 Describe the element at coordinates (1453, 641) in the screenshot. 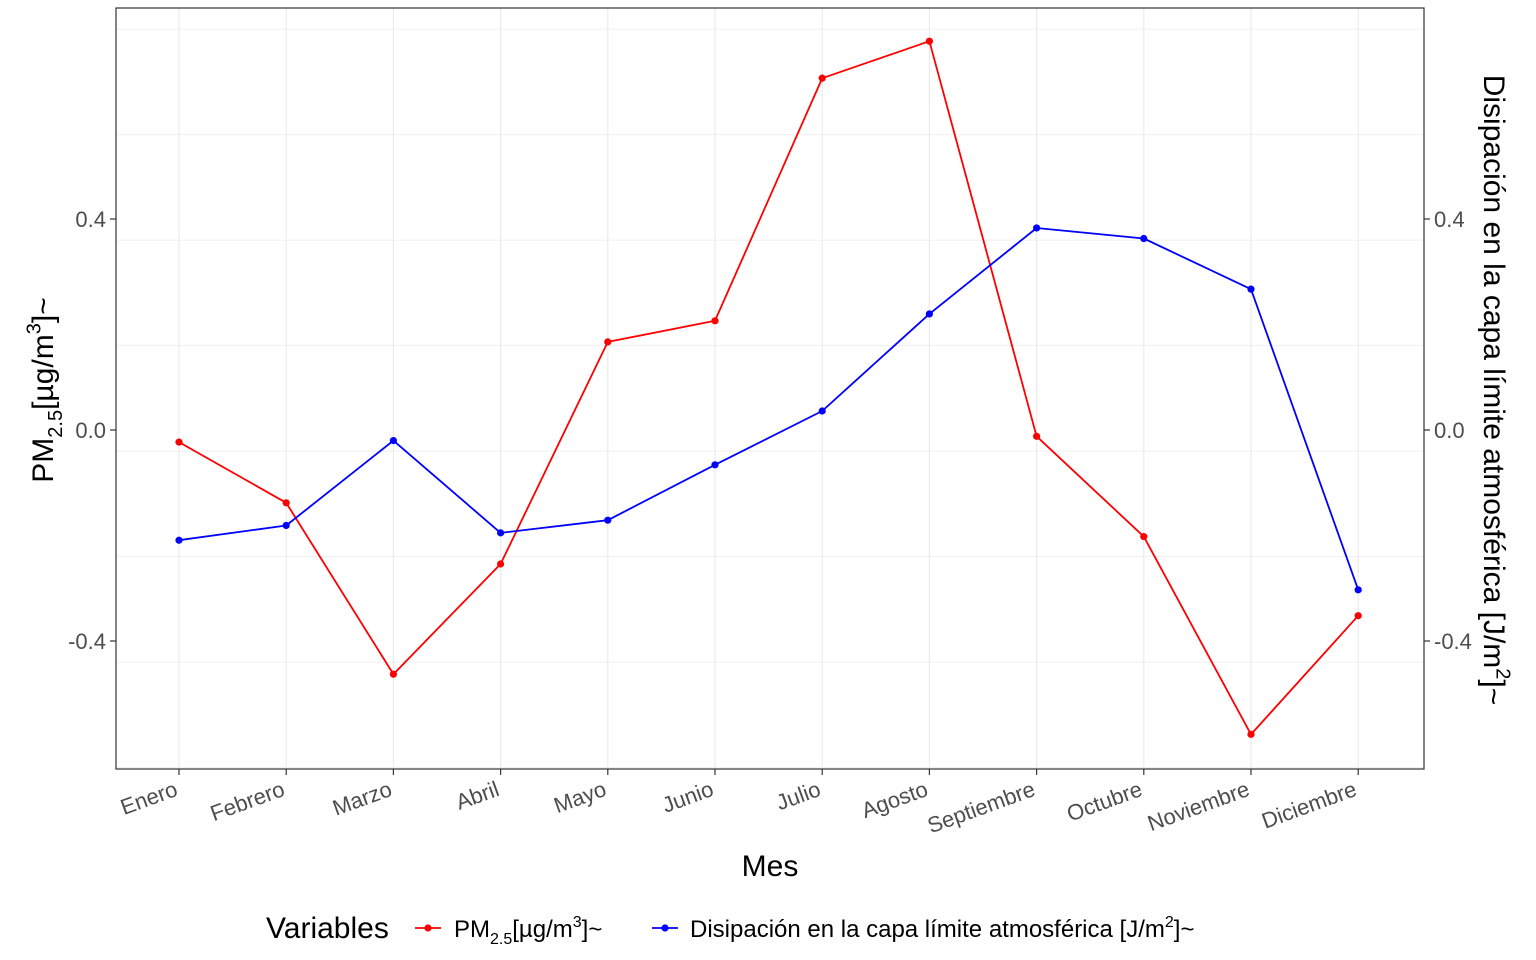

I see `y-right-tick-label: -0.4` at that location.